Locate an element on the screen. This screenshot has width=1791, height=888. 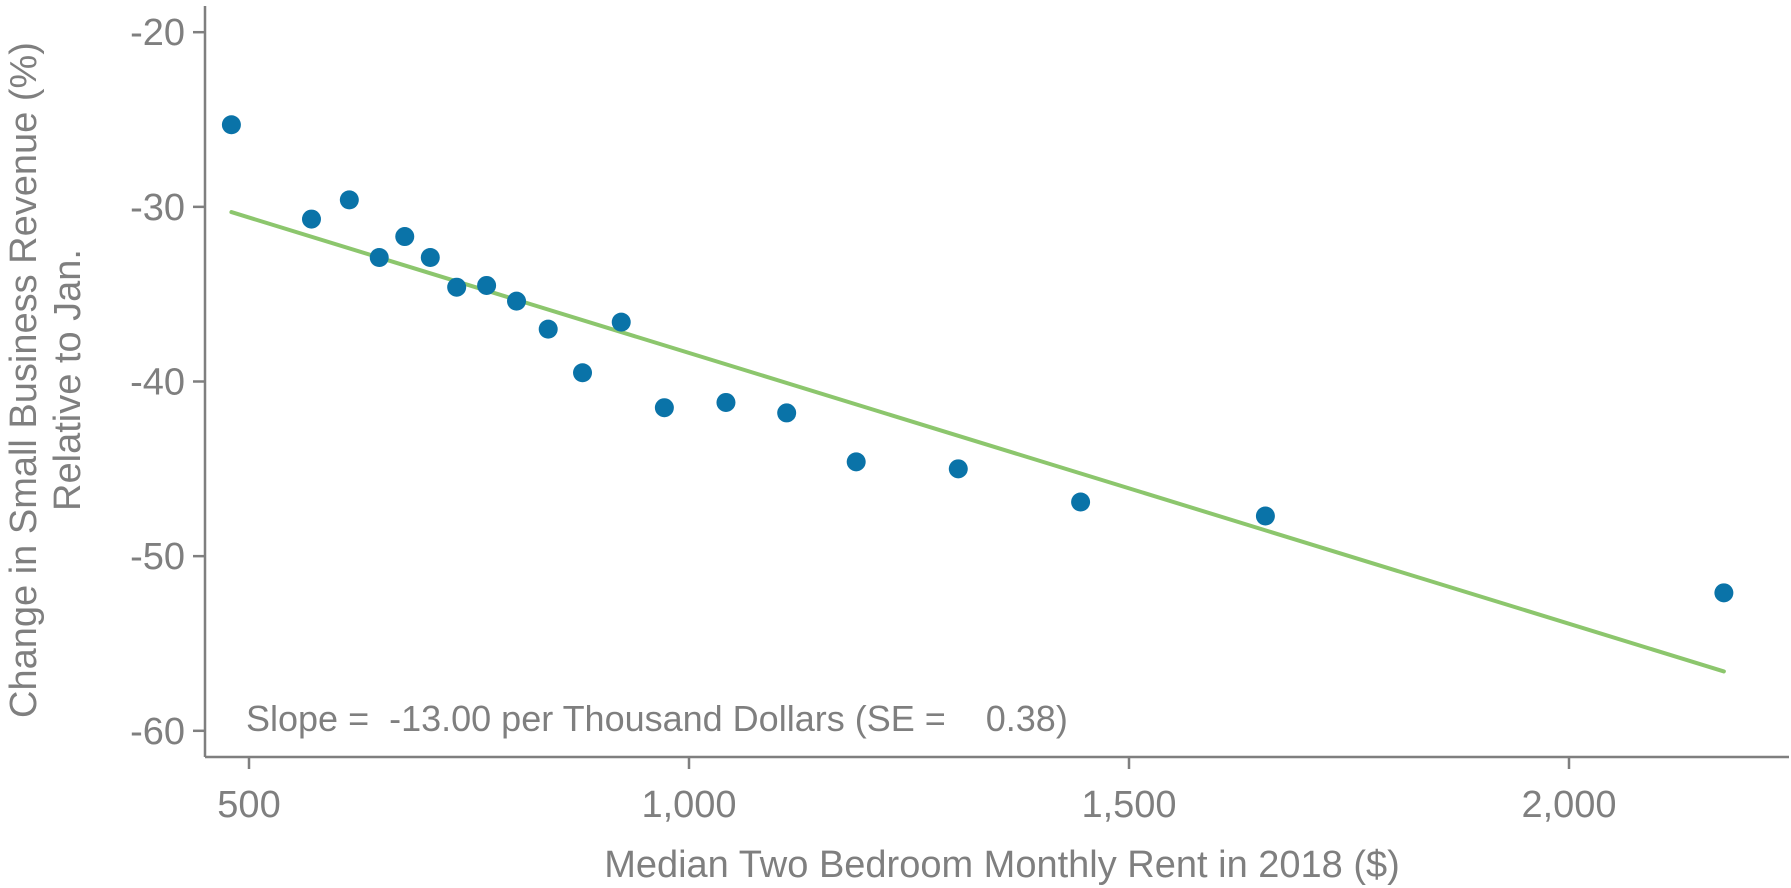
y-tick-label: -40 is located at coordinates (157, 383).